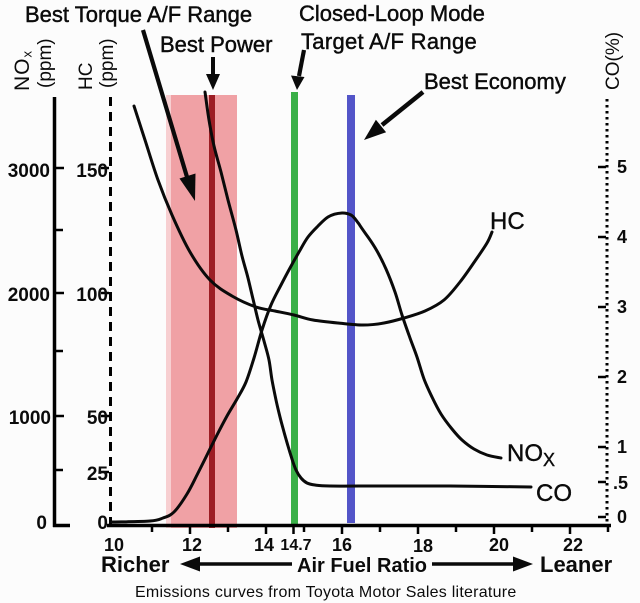 The height and width of the screenshot is (603, 640). I want to click on svg-text: 1, so click(622, 447).